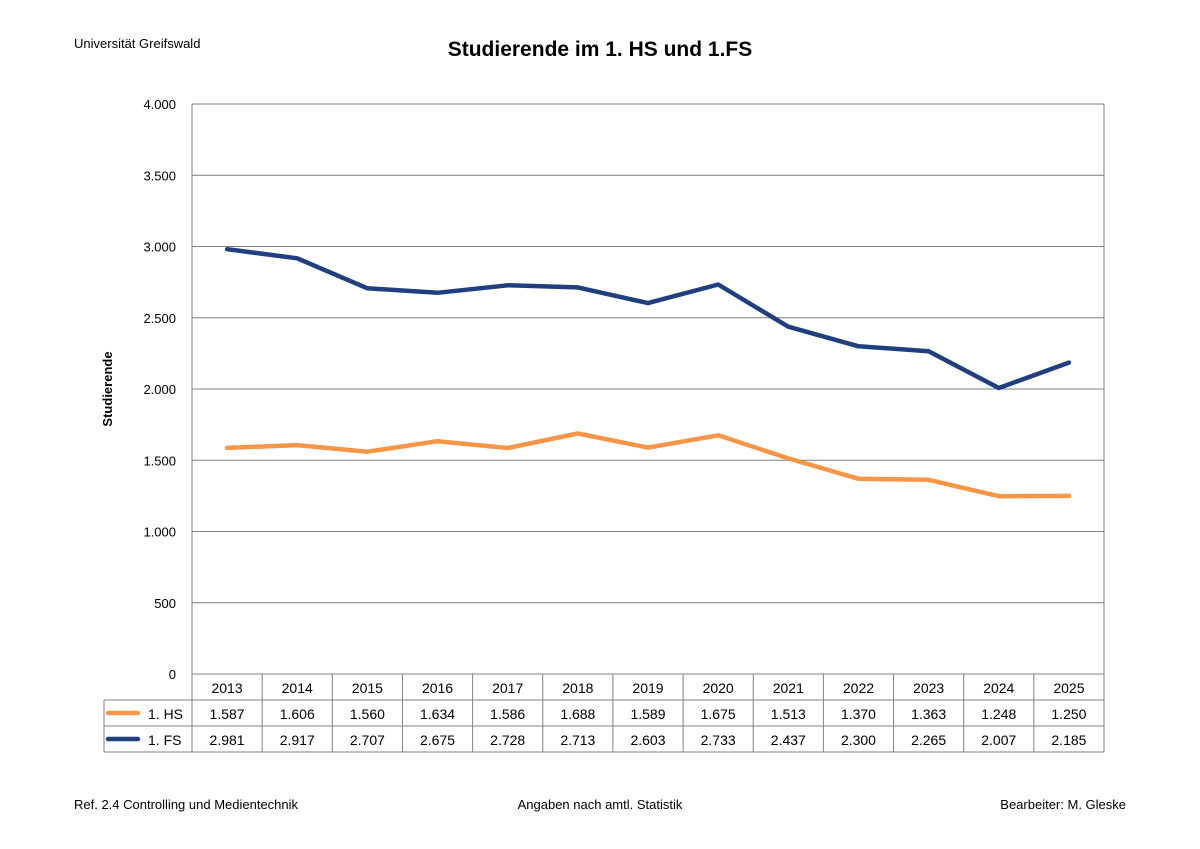 The height and width of the screenshot is (849, 1200). What do you see at coordinates (648, 465) in the screenshot?
I see `series-line-hs` at bounding box center [648, 465].